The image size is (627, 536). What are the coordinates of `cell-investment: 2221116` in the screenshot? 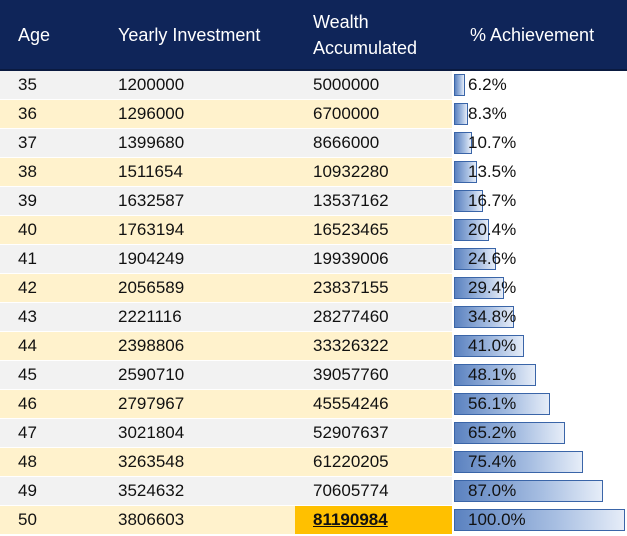 It's located at (197, 317).